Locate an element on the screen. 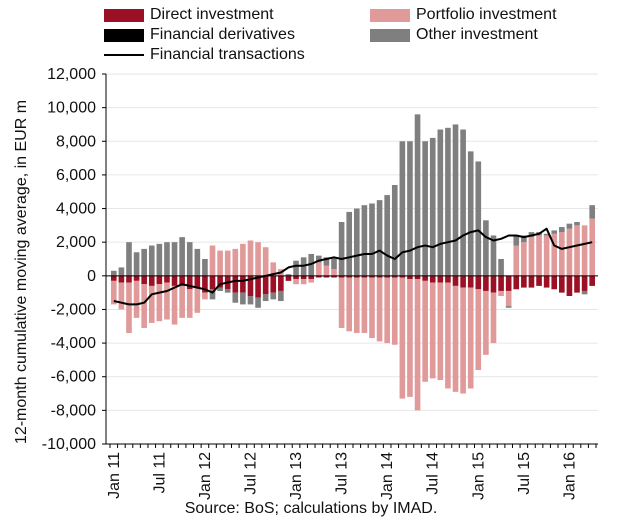  legend-item-direct: Direct investment is located at coordinates (189, 15).